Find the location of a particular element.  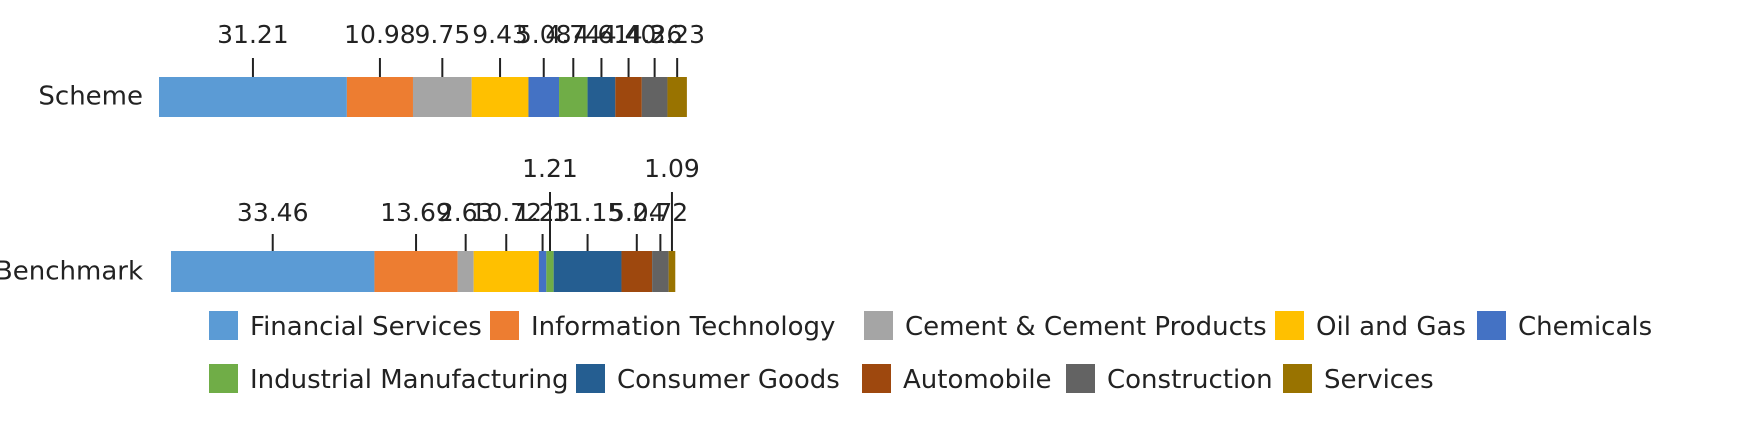

bar-scheme-industrial-manufacturing is located at coordinates (573, 97).